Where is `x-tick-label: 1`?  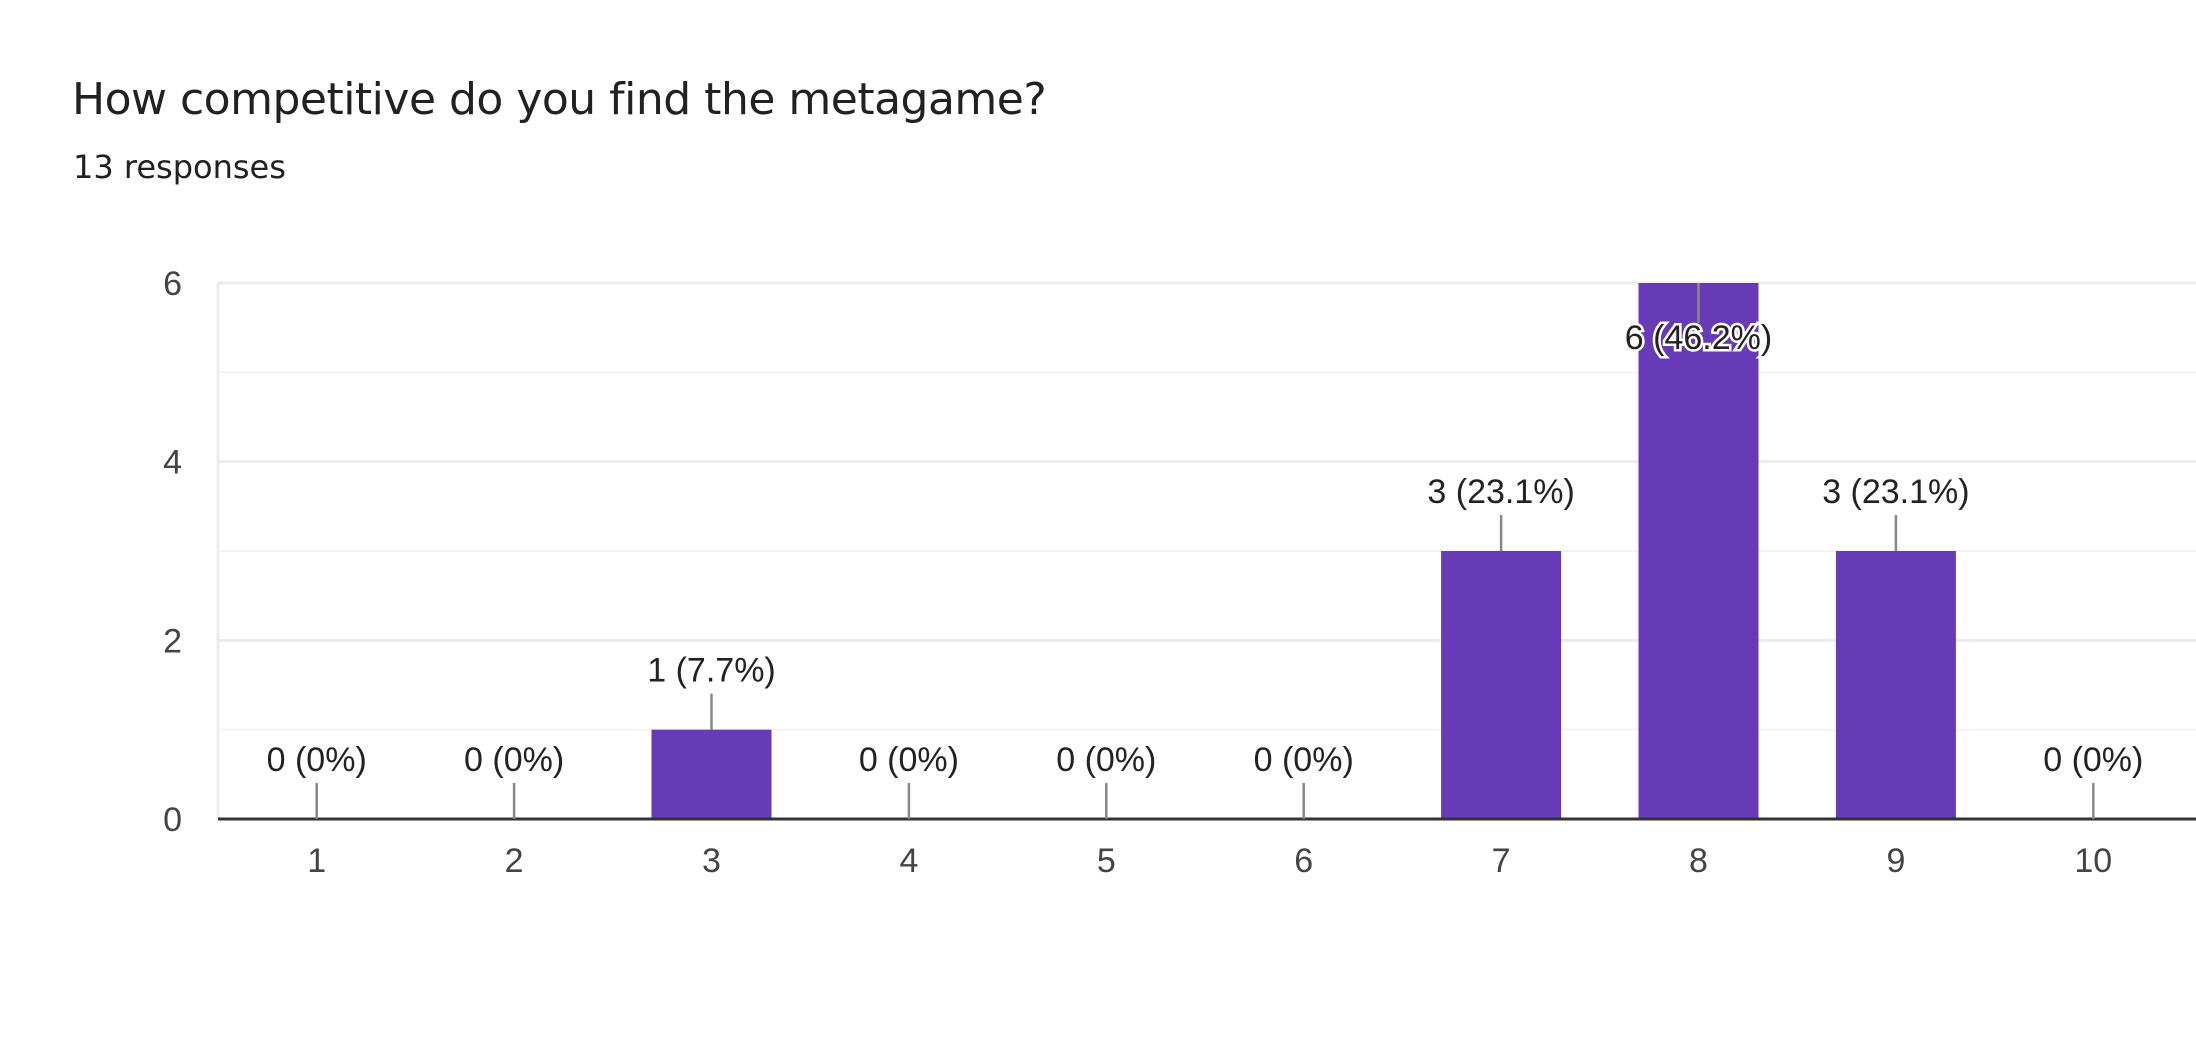 x-tick-label: 1 is located at coordinates (316, 861).